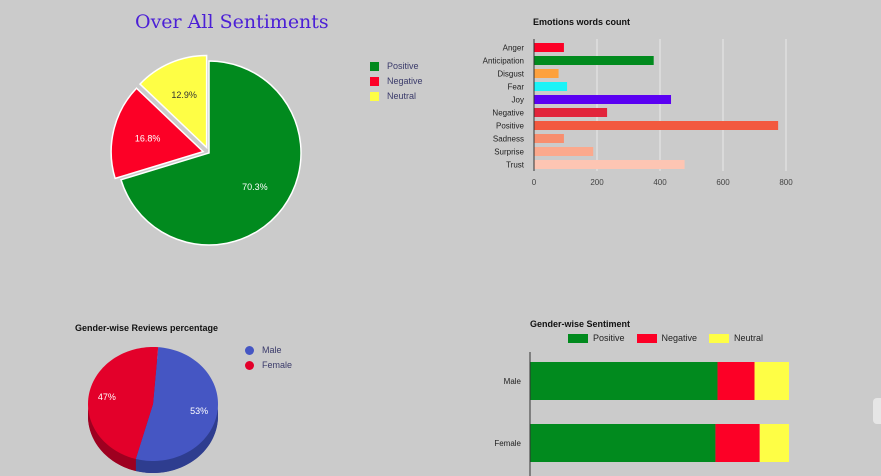  Describe the element at coordinates (515, 165) in the screenshot. I see `y-tick-label: Trust` at that location.